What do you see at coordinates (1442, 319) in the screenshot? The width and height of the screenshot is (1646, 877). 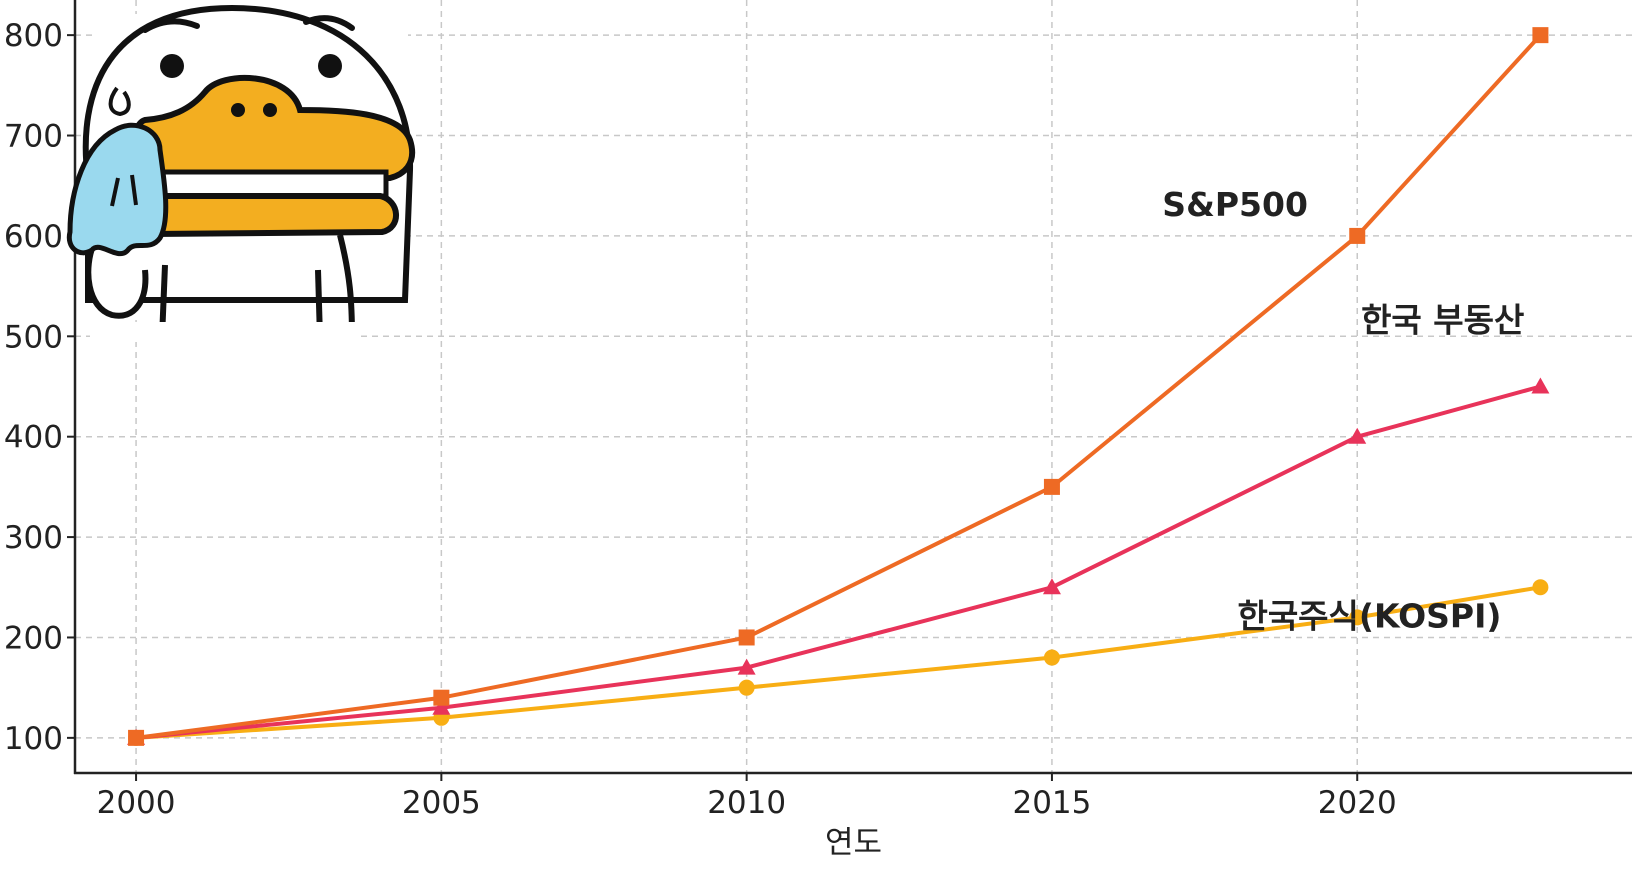 I see `series-label: 한국 부동산` at bounding box center [1442, 319].